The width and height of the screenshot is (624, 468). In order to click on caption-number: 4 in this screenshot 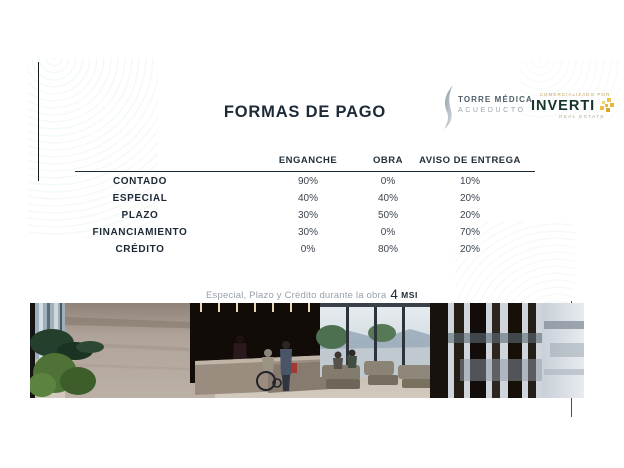, I will do `click(394, 294)`.